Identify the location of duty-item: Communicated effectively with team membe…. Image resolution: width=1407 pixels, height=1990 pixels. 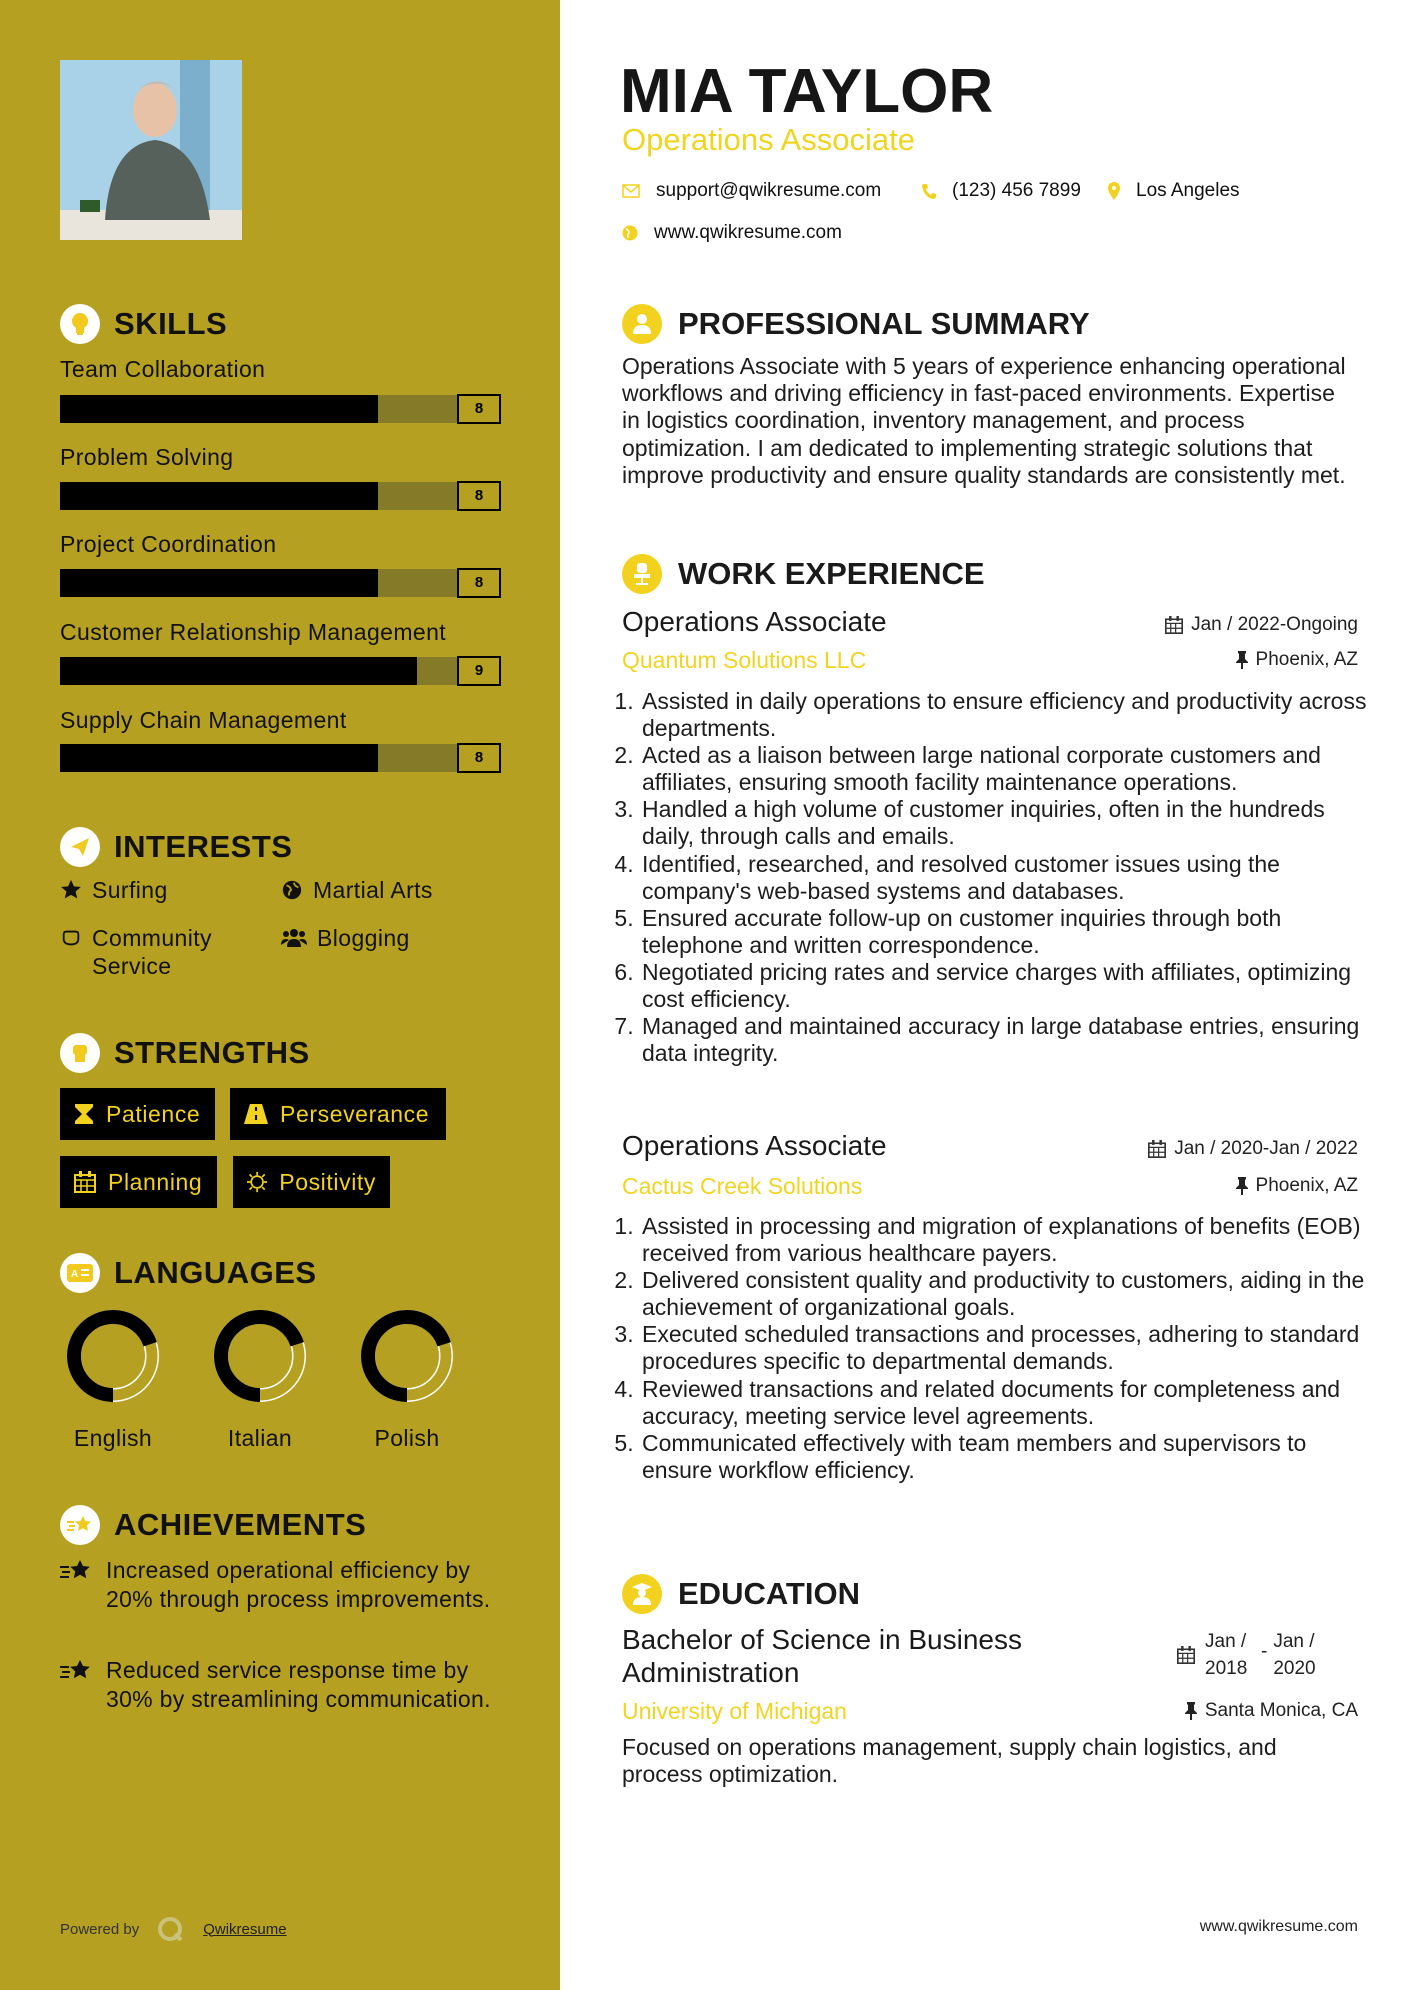
(1008, 1457).